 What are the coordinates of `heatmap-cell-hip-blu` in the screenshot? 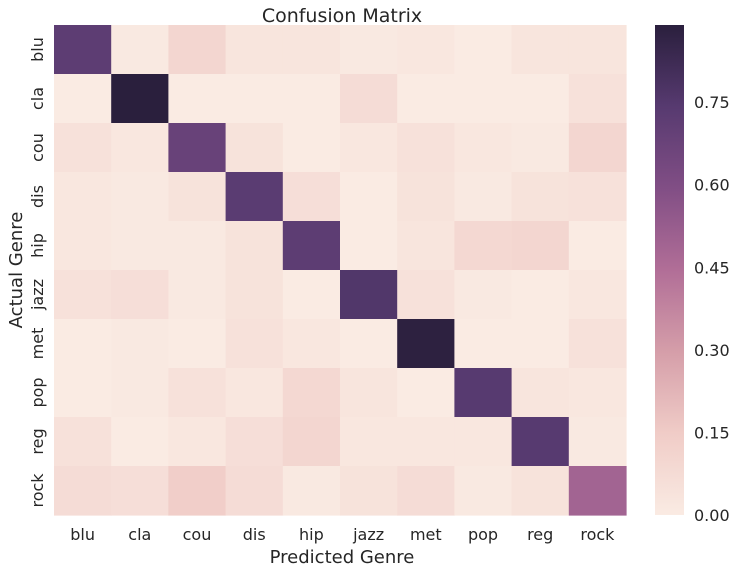 It's located at (83, 246).